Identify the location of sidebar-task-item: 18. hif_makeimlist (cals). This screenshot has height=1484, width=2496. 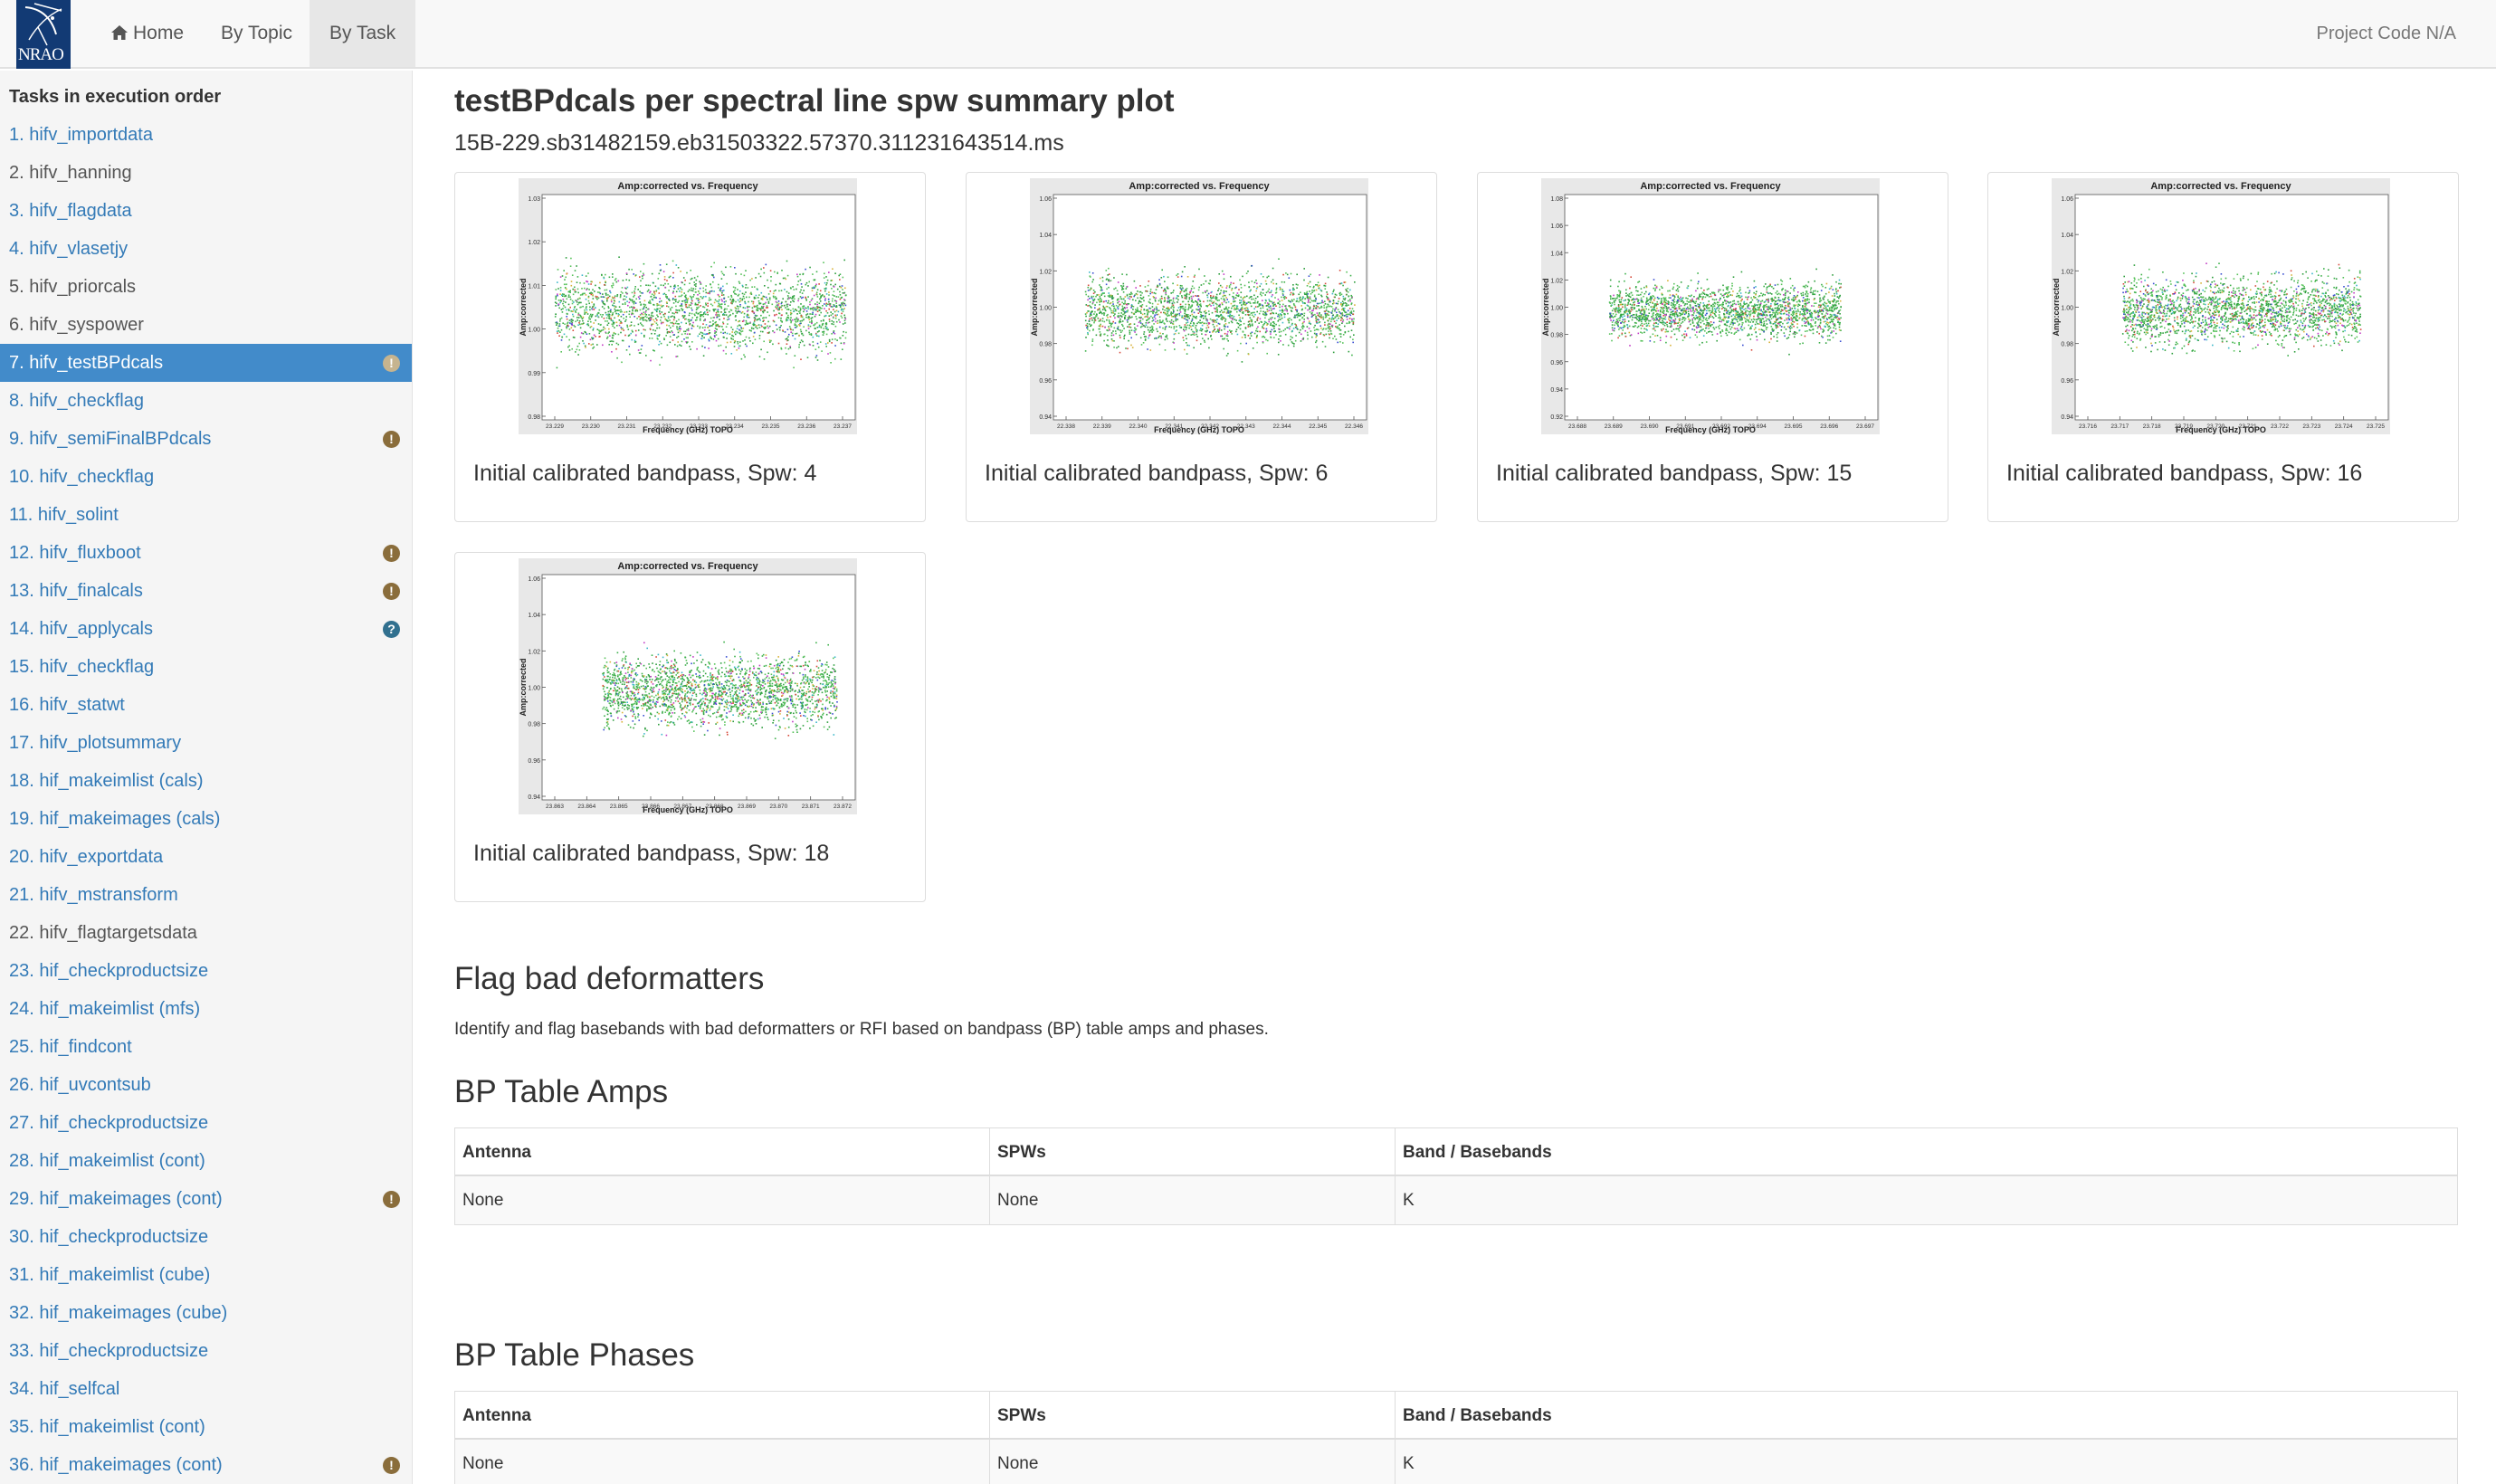
(206, 781).